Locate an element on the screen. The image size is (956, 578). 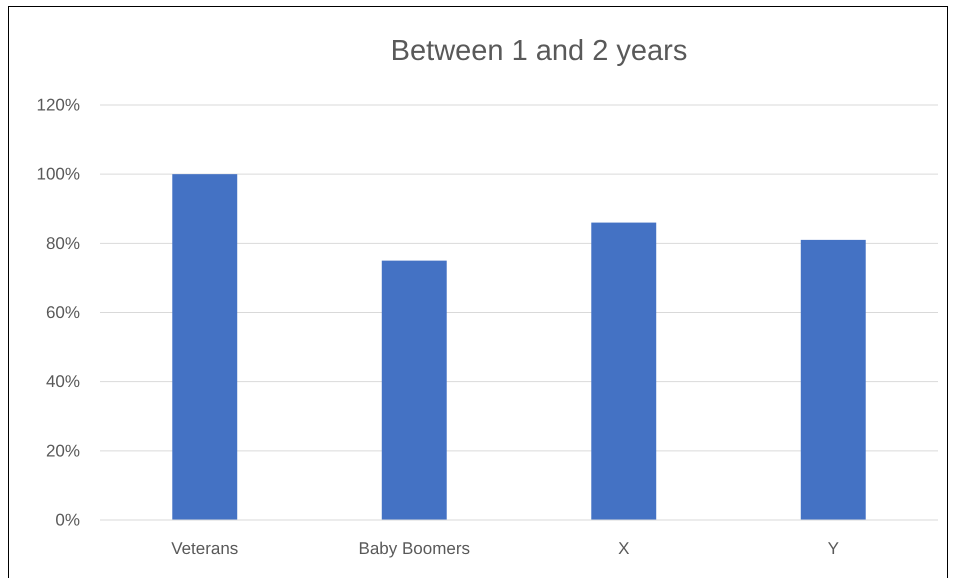
y-tick-label: 0% is located at coordinates (67, 520).